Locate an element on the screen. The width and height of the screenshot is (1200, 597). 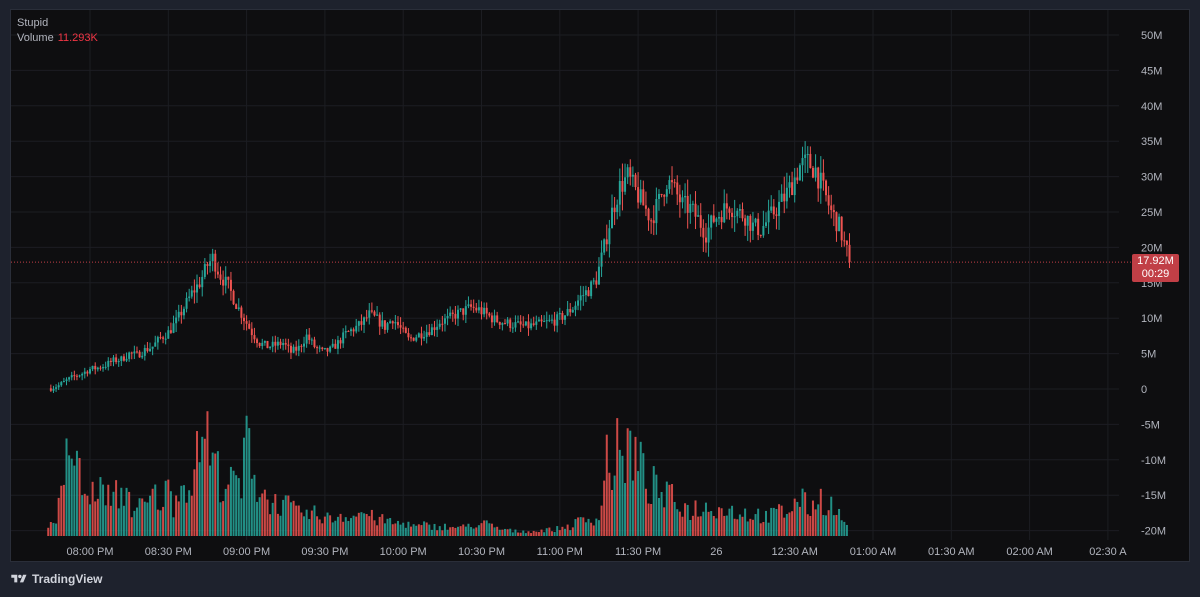
tradingview-branding: TradingView is located at coordinates (56, 579).